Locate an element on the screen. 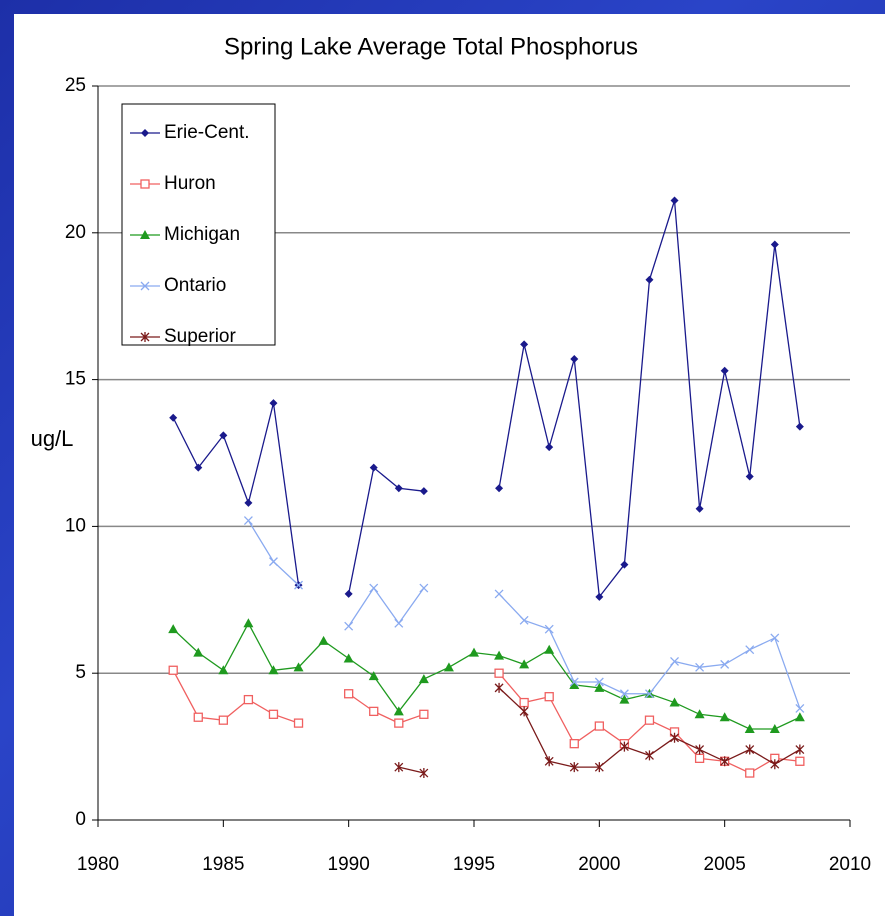 The width and height of the screenshot is (885, 916). x-tick-label: 1995 is located at coordinates (474, 864).